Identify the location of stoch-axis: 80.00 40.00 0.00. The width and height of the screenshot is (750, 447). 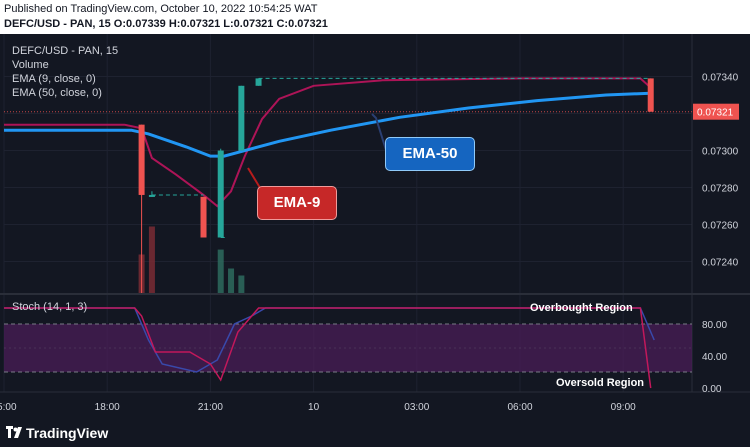
(714, 357).